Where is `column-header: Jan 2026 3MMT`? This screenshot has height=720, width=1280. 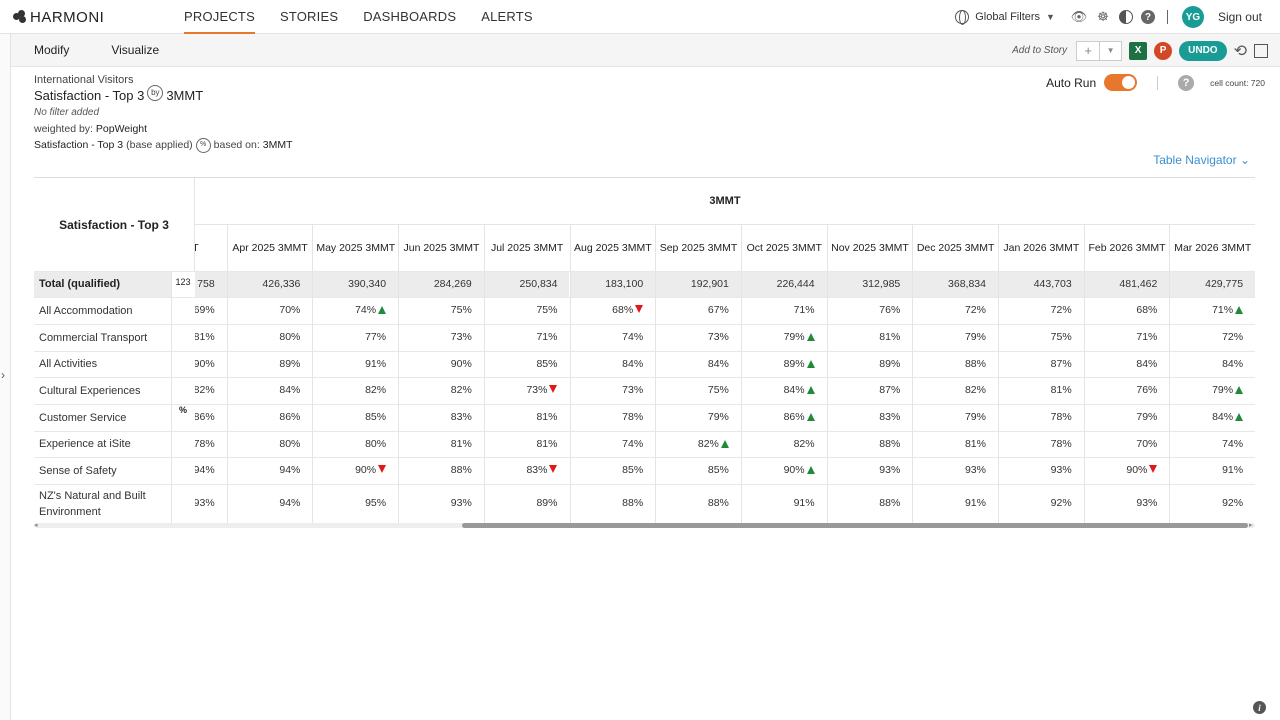 column-header: Jan 2026 3MMT is located at coordinates (1041, 248).